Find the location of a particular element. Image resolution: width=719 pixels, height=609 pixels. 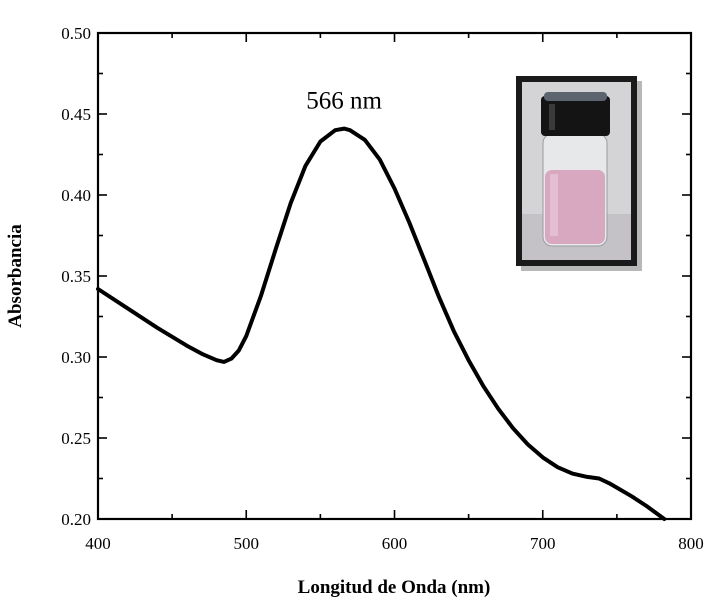

y-tick-label: 0.30 is located at coordinates (76, 357).